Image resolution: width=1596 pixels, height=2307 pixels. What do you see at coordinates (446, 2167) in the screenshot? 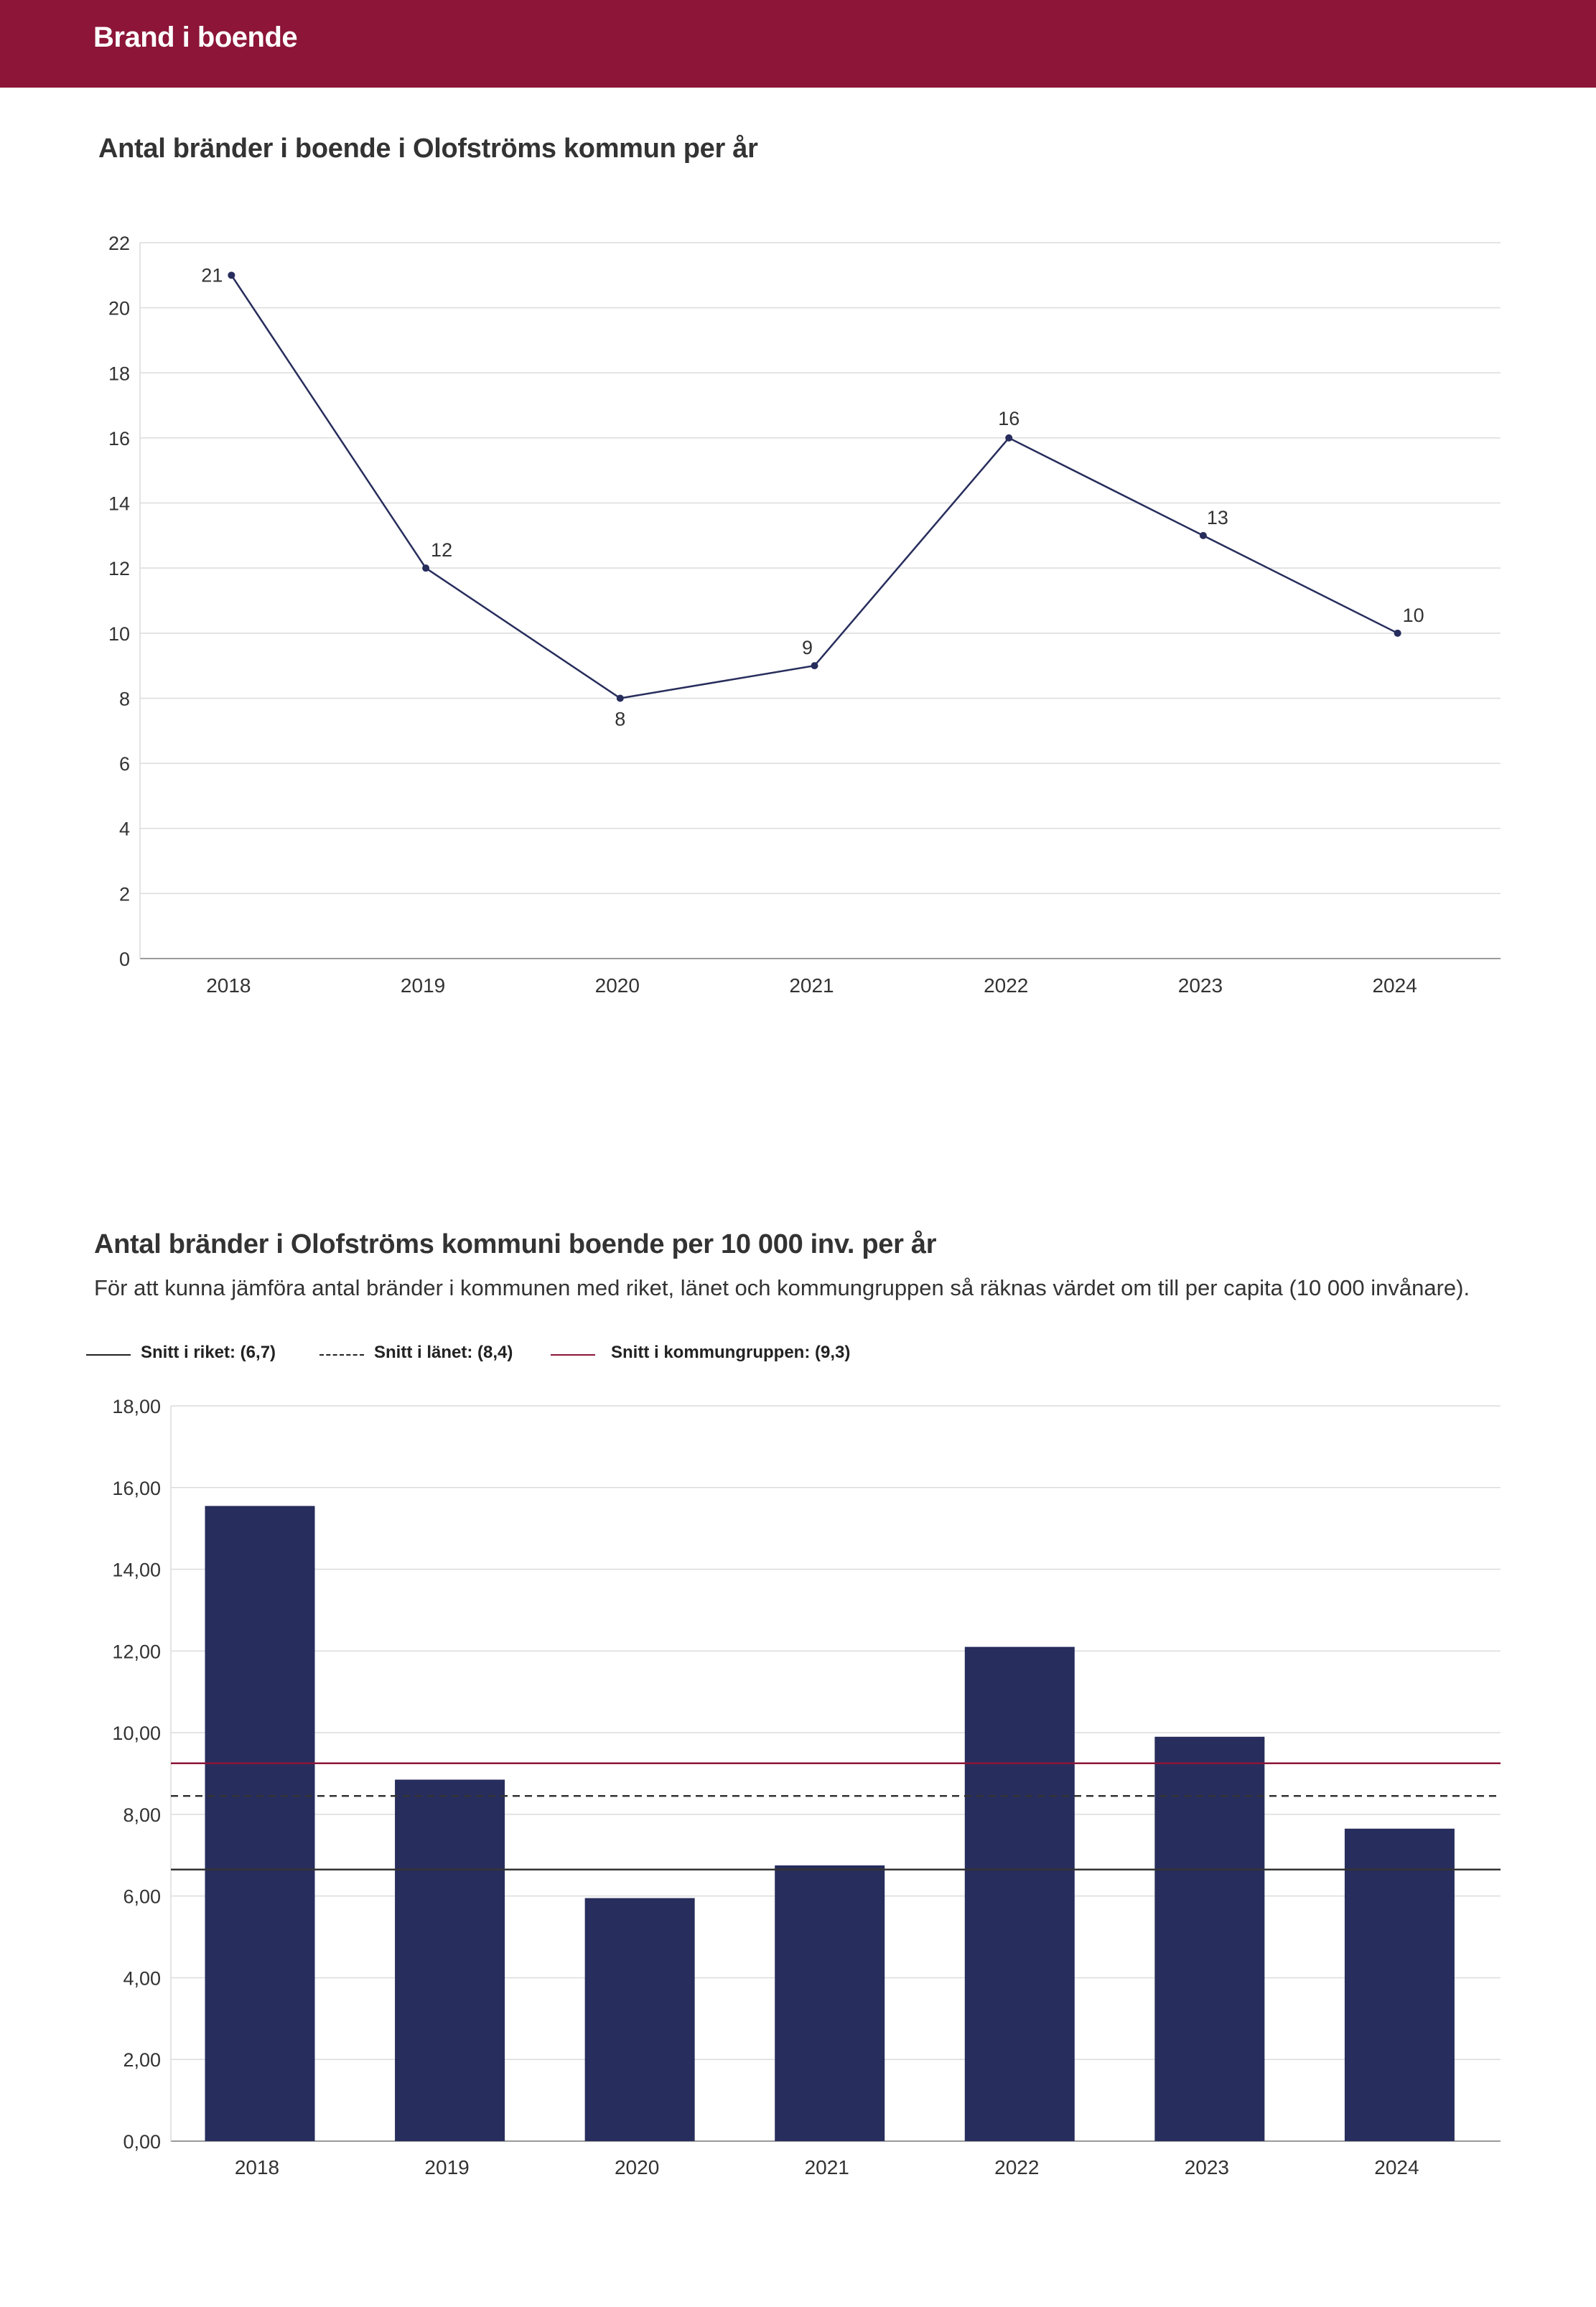
I see `bar-chart-x-tick: 2019` at bounding box center [446, 2167].